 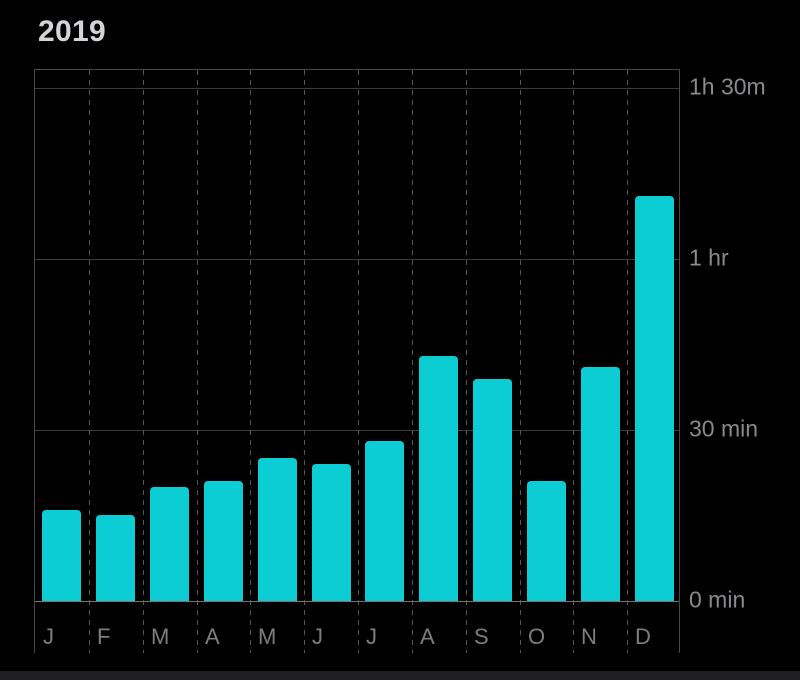 I want to click on gridline-30min, so click(x=357, y=430).